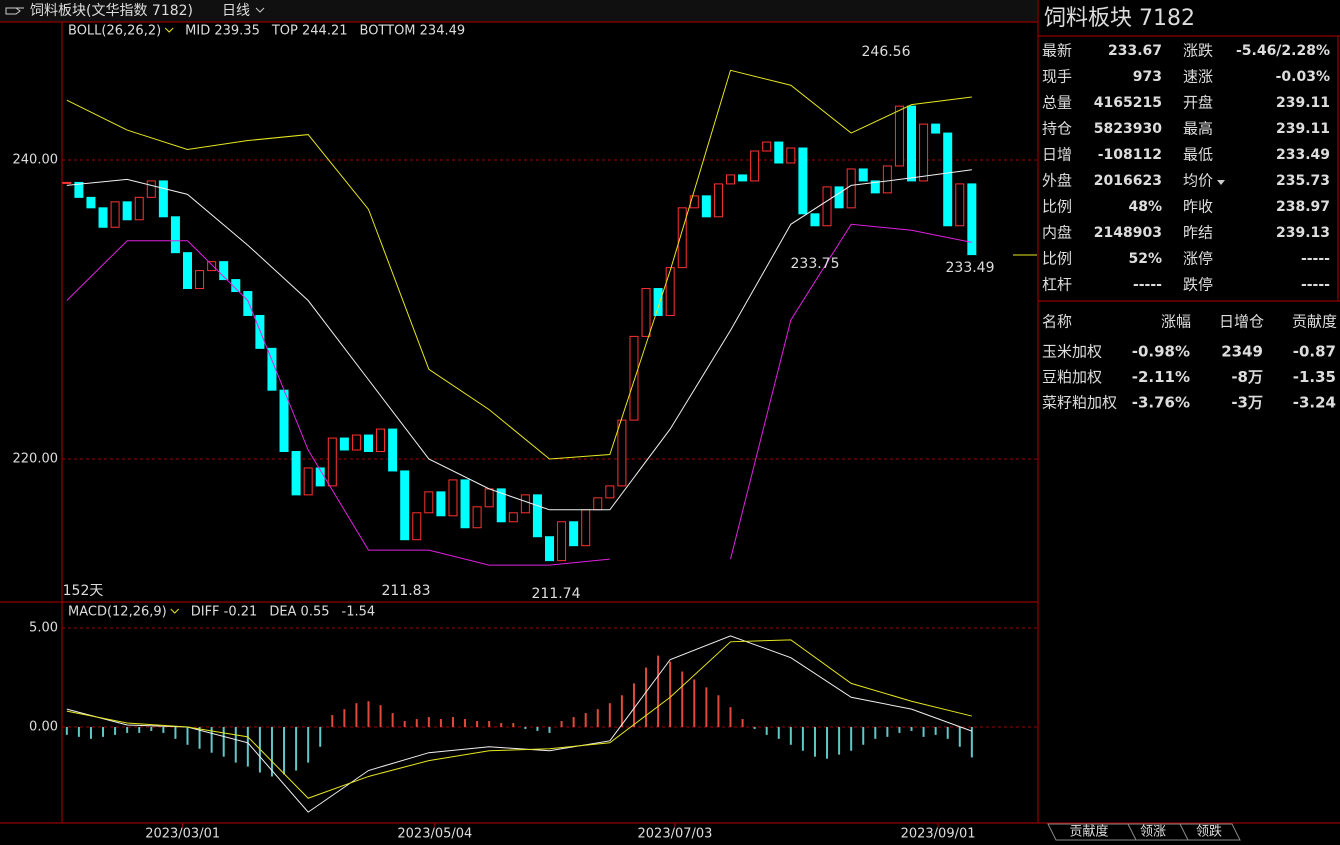 This screenshot has height=845, width=1340. I want to click on annotation: 211.83, so click(406, 591).